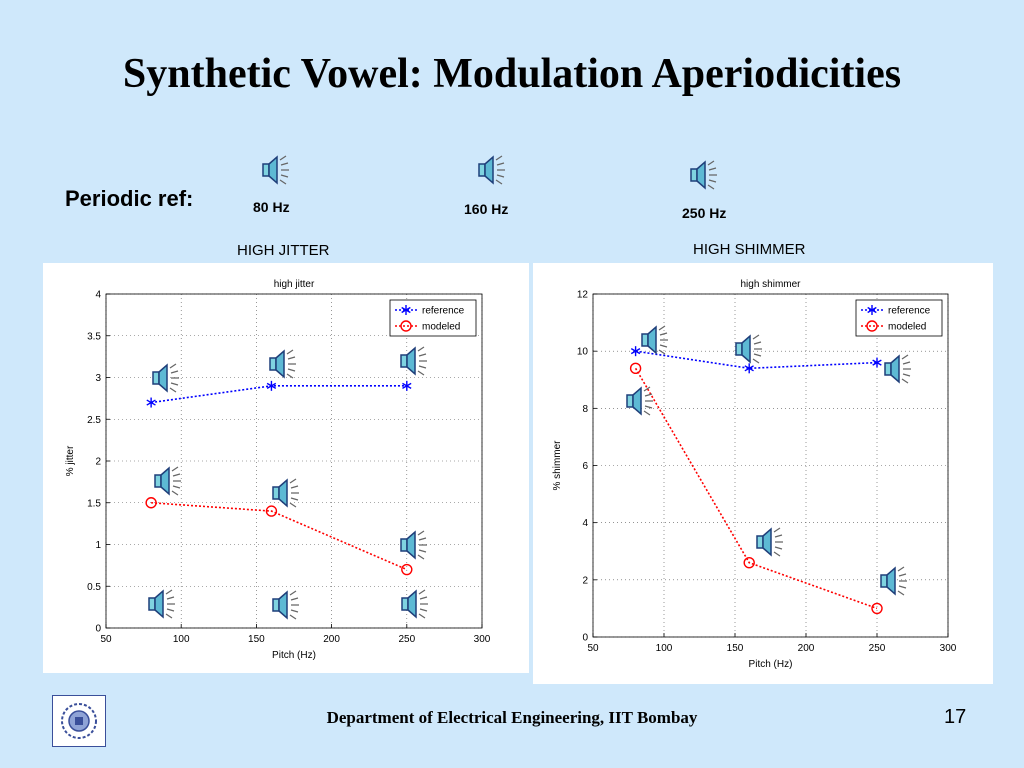 This screenshot has height=768, width=1024. Describe the element at coordinates (98, 378) in the screenshot. I see `y-tick-label: 3` at that location.